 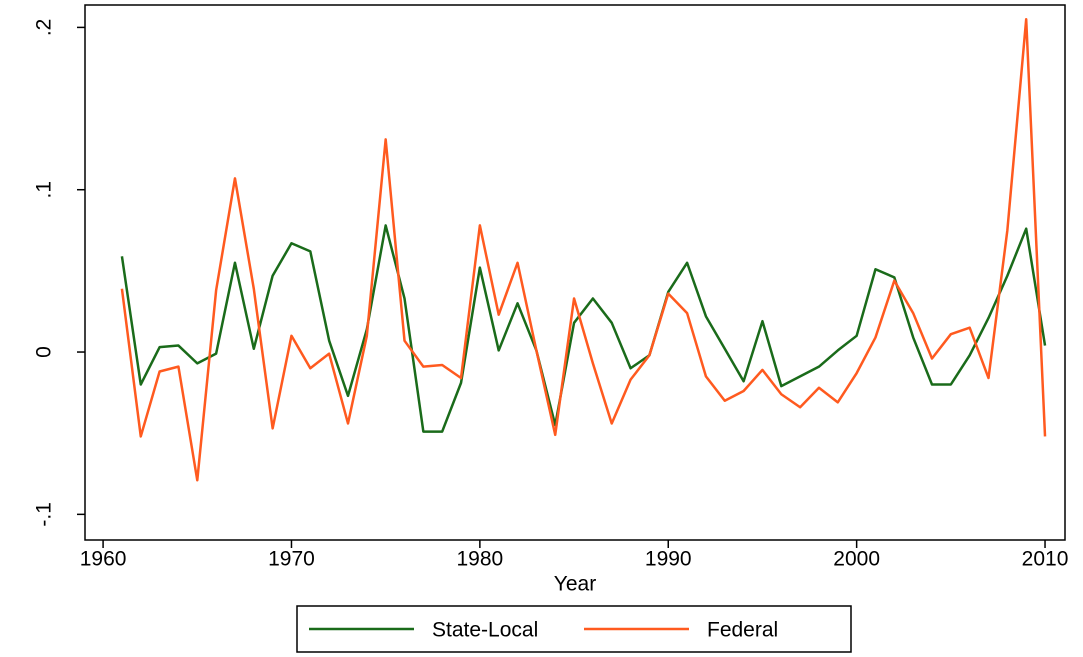 What do you see at coordinates (856, 559) in the screenshot?
I see `x-tick-label: 2000` at bounding box center [856, 559].